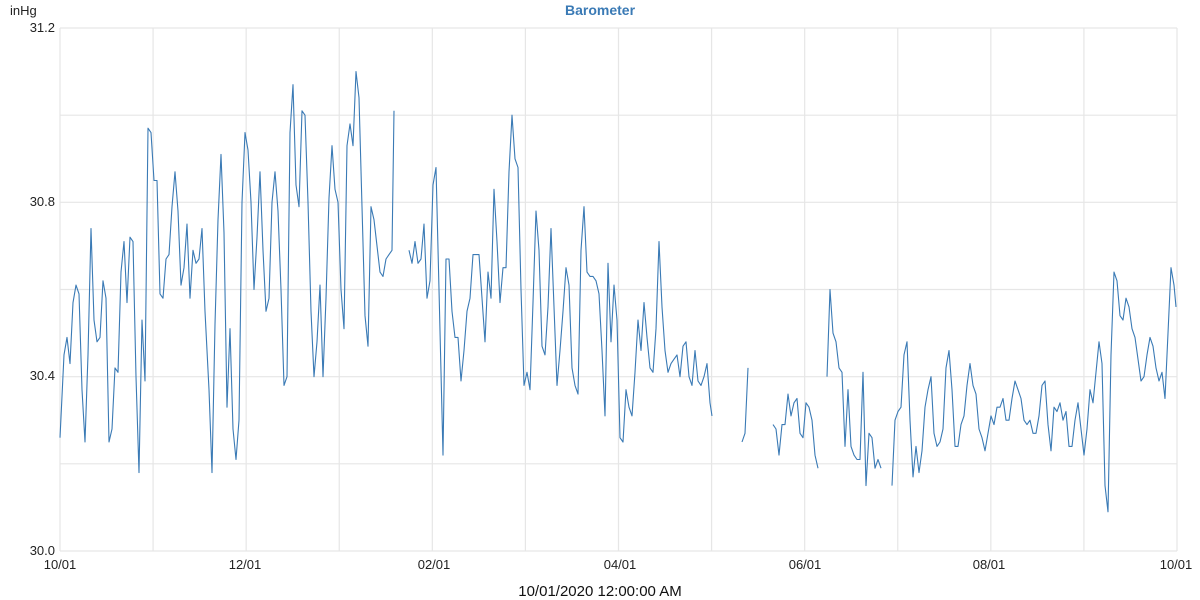  Describe the element at coordinates (600, 10) in the screenshot. I see `chart-title: Barometer` at that location.